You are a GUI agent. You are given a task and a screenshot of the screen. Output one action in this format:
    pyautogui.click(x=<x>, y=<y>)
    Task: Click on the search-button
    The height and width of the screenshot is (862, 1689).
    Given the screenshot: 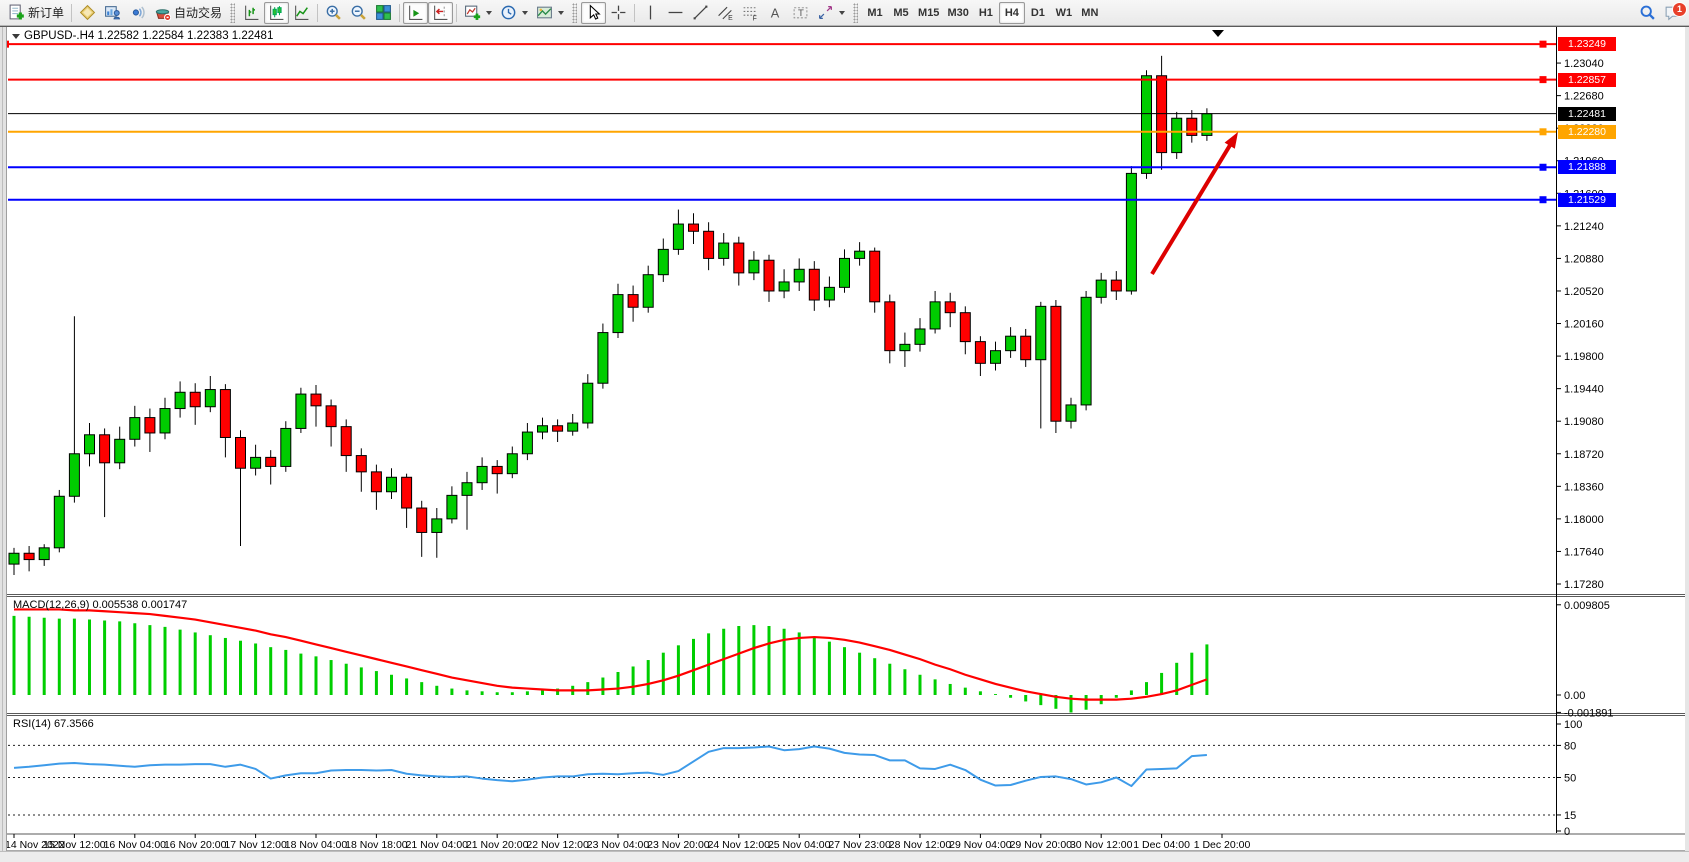 What is the action you would take?
    pyautogui.click(x=1647, y=13)
    